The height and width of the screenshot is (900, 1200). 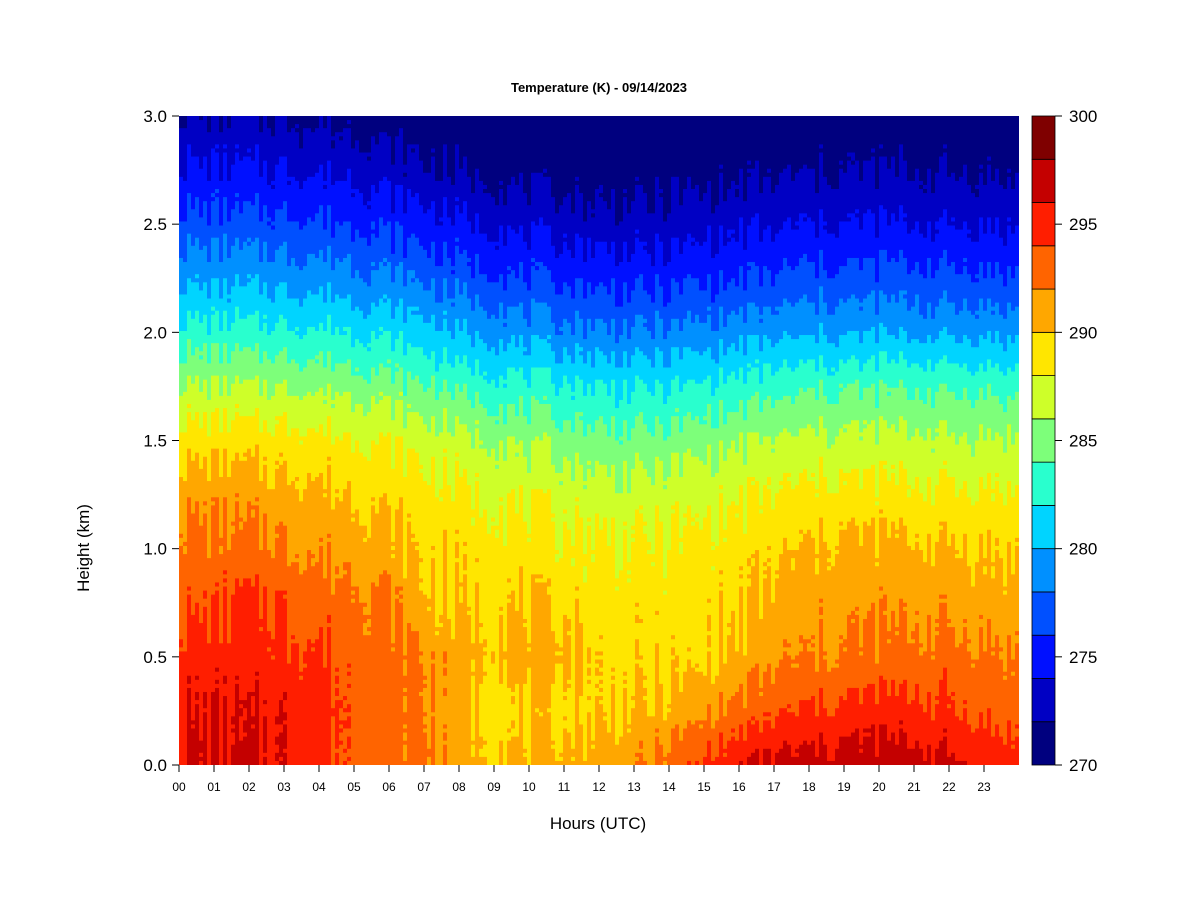 What do you see at coordinates (1043, 570) in the screenshot?
I see `colorbar-swatch` at bounding box center [1043, 570].